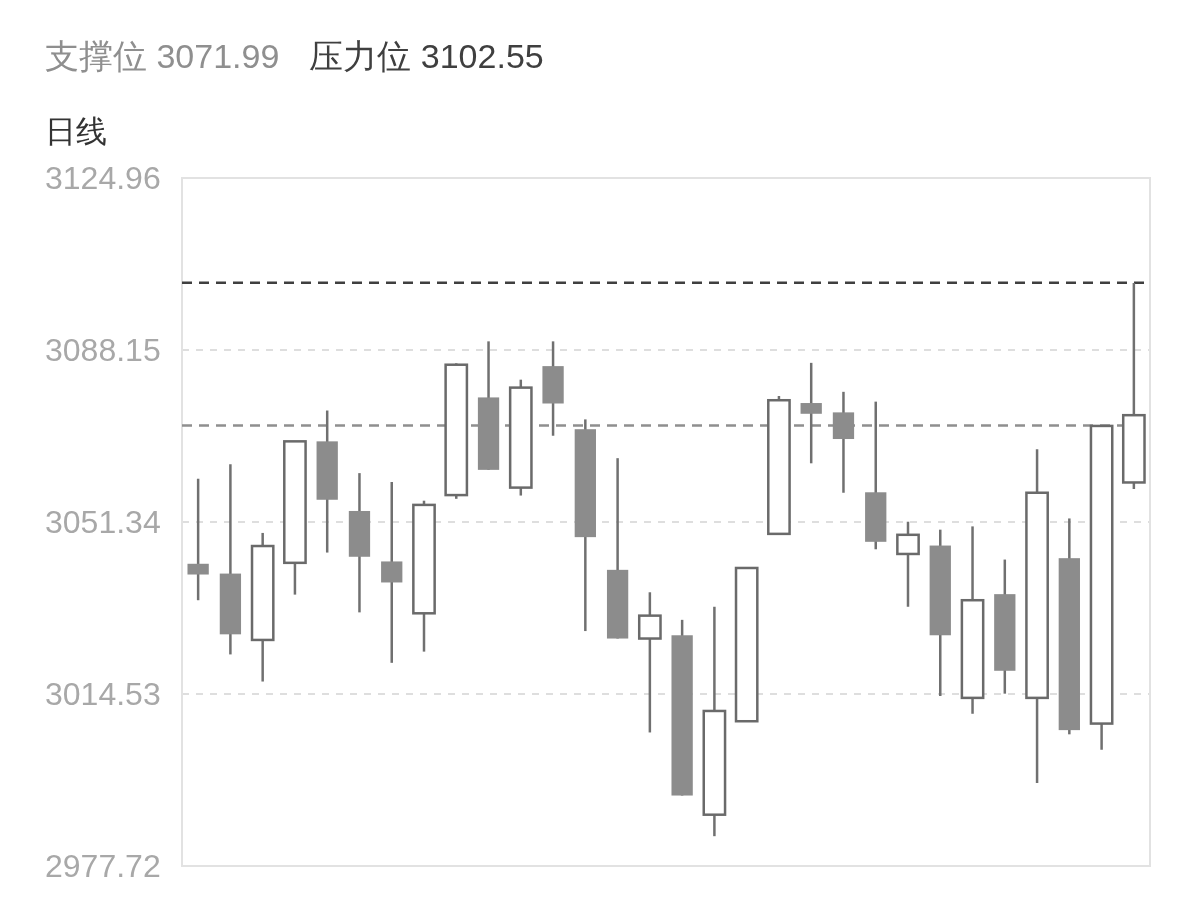  I want to click on y-tick-label: 2977.72, so click(103, 866).